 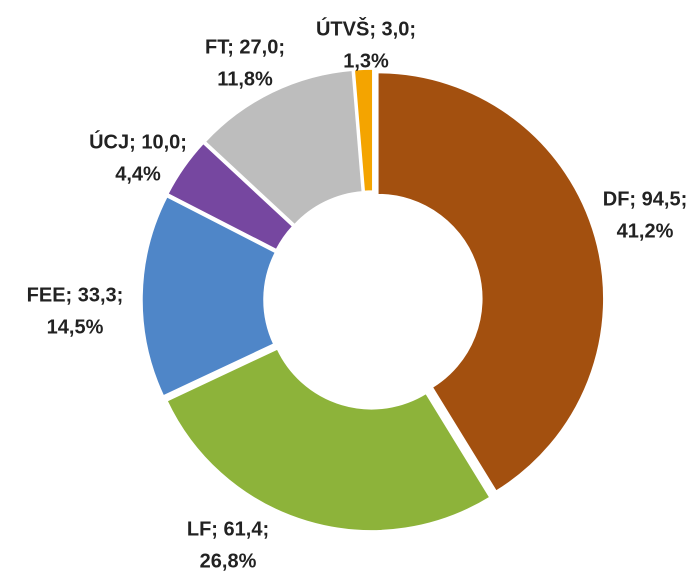 I want to click on percent-label: 14,5%, so click(x=75, y=327).